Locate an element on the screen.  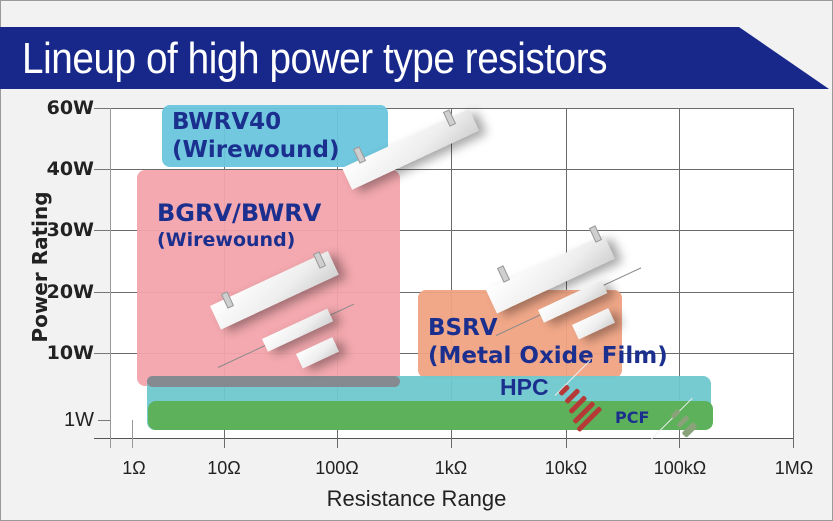
ytick-60w: 60W is located at coordinates (70, 108).